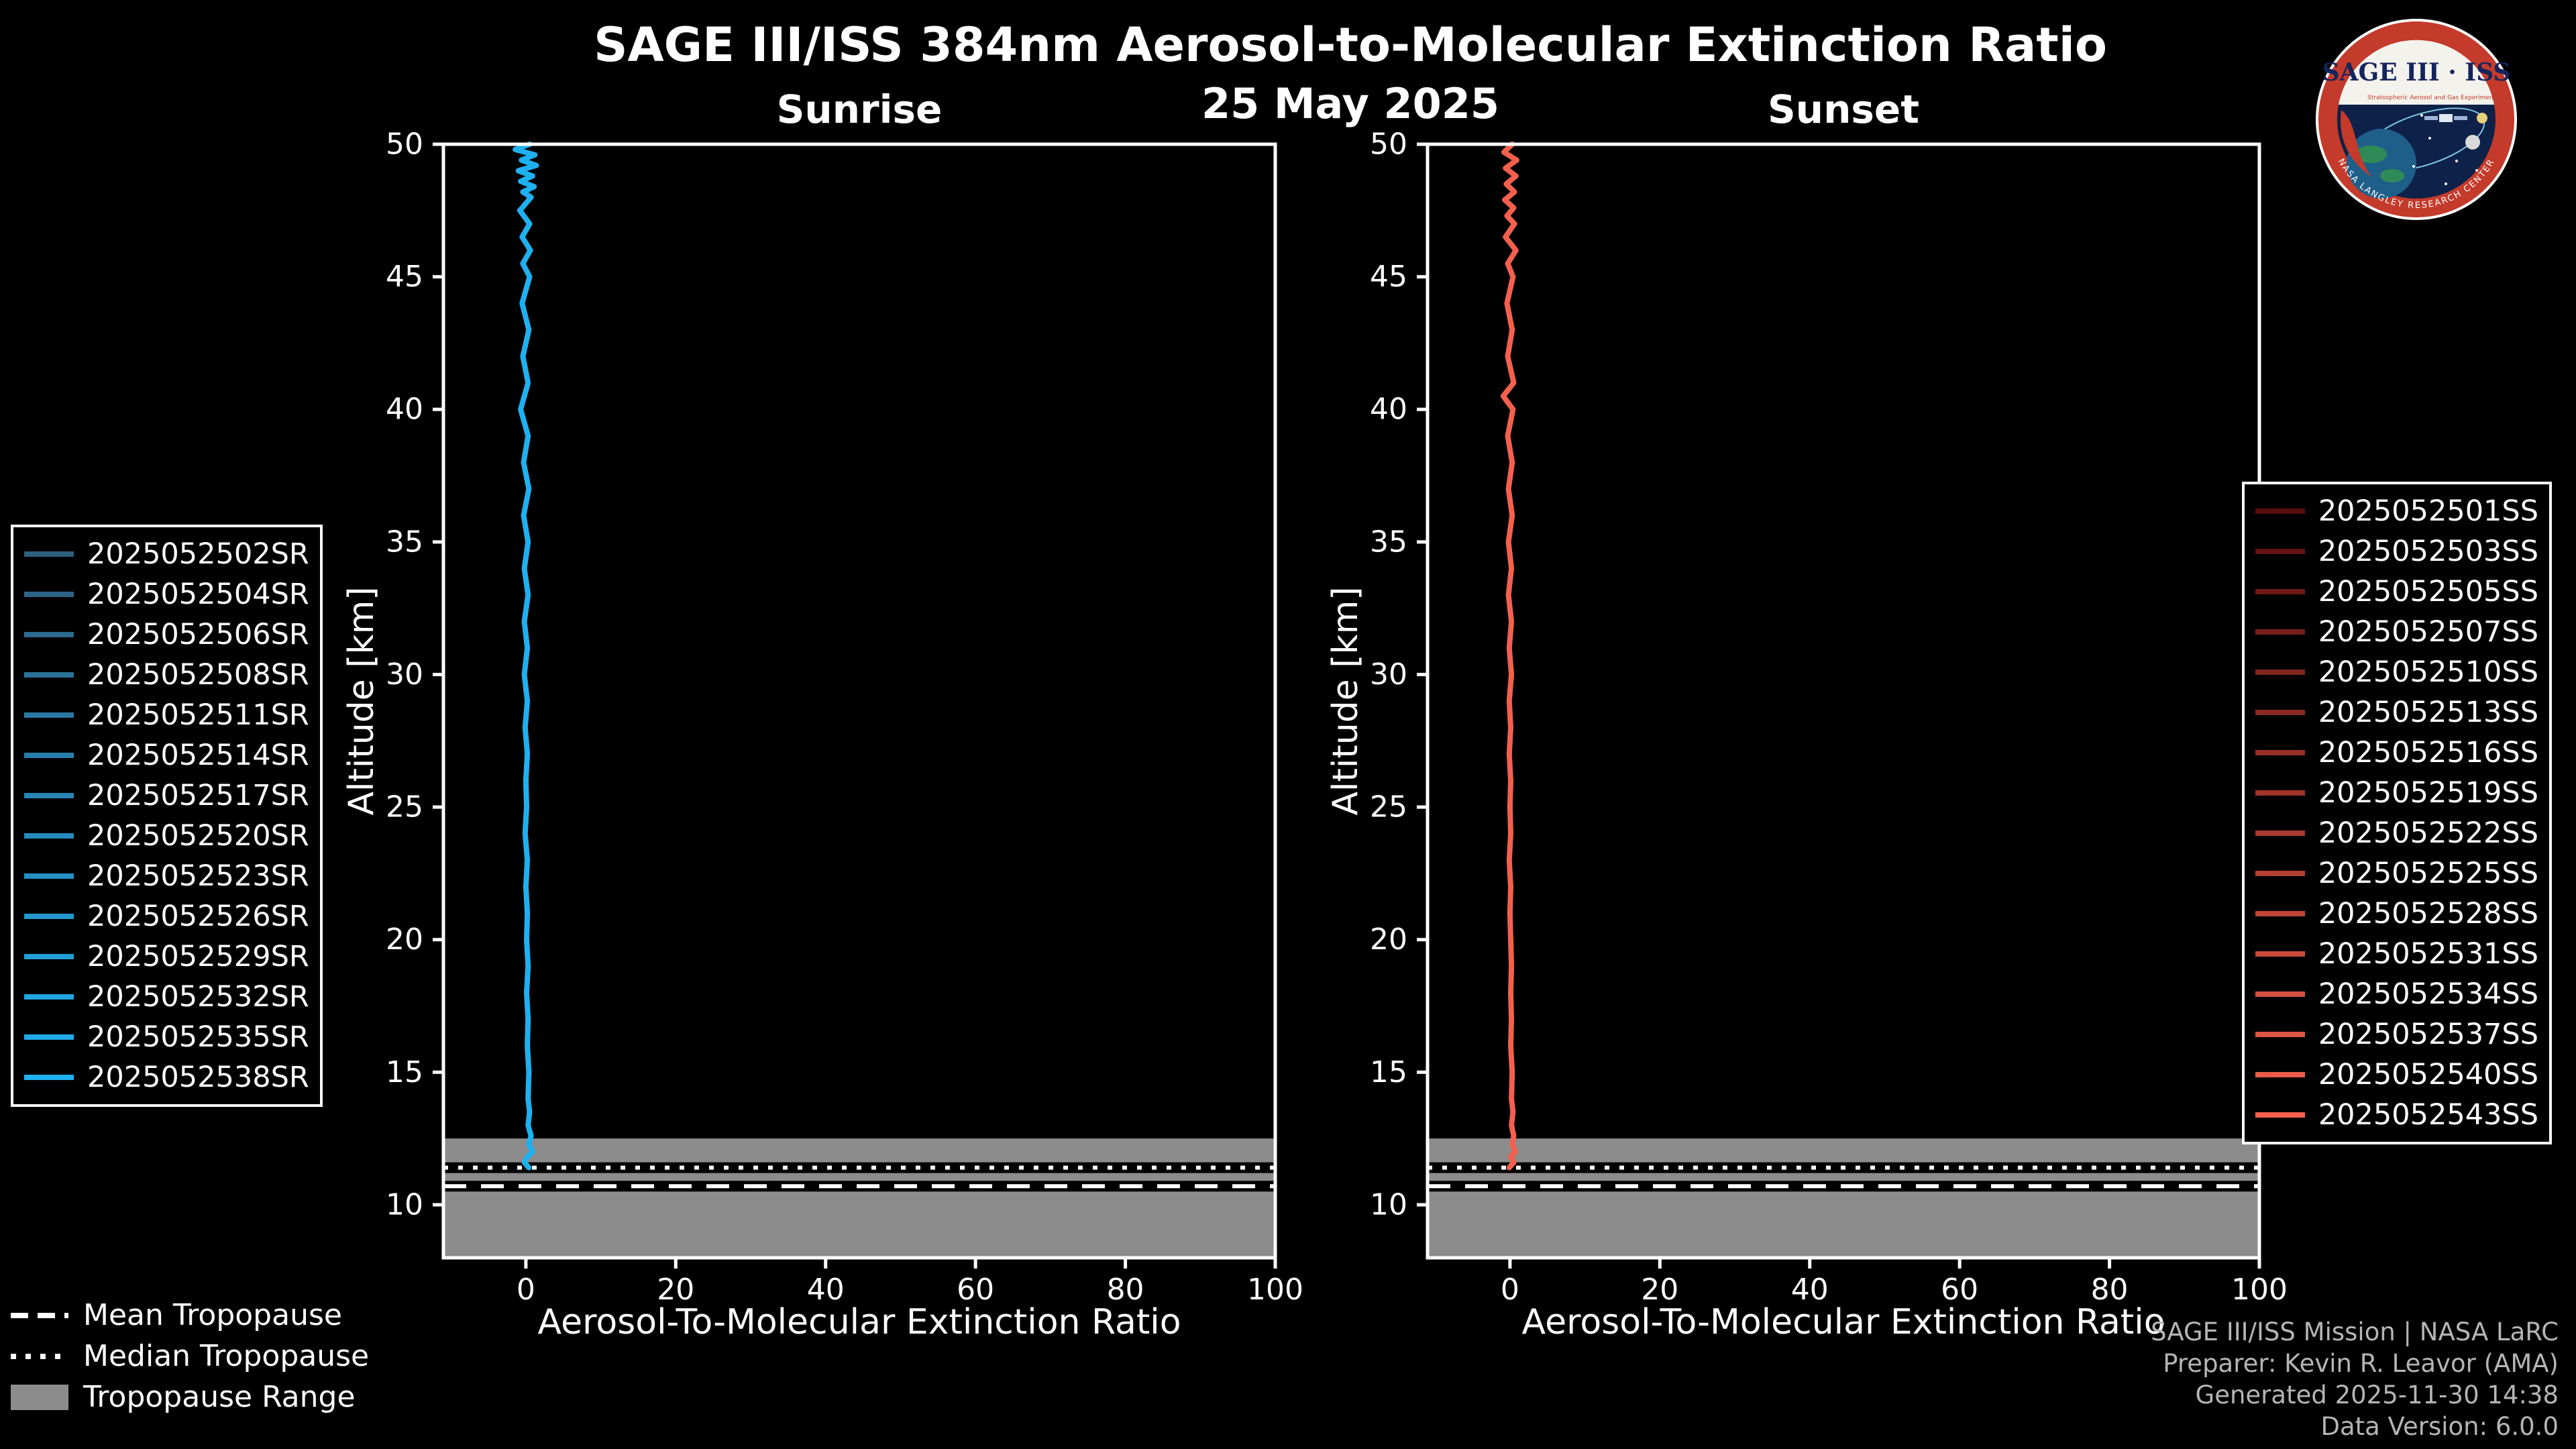  Describe the element at coordinates (39, 1397) in the screenshot. I see `patch-swatch` at that location.